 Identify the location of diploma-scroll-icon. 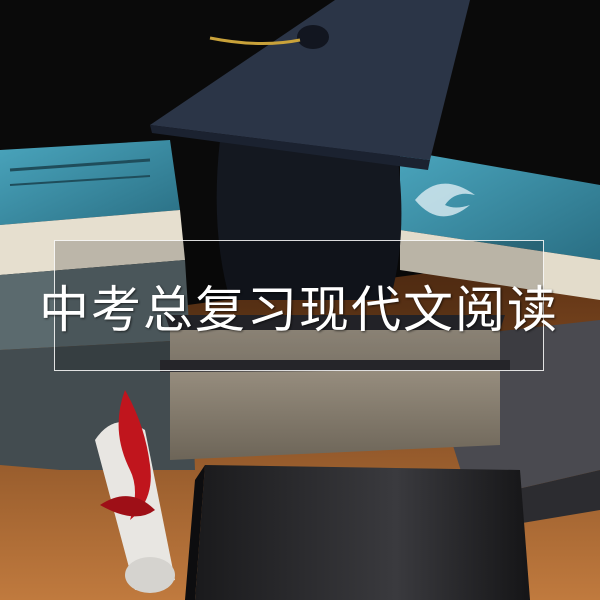
(135, 491).